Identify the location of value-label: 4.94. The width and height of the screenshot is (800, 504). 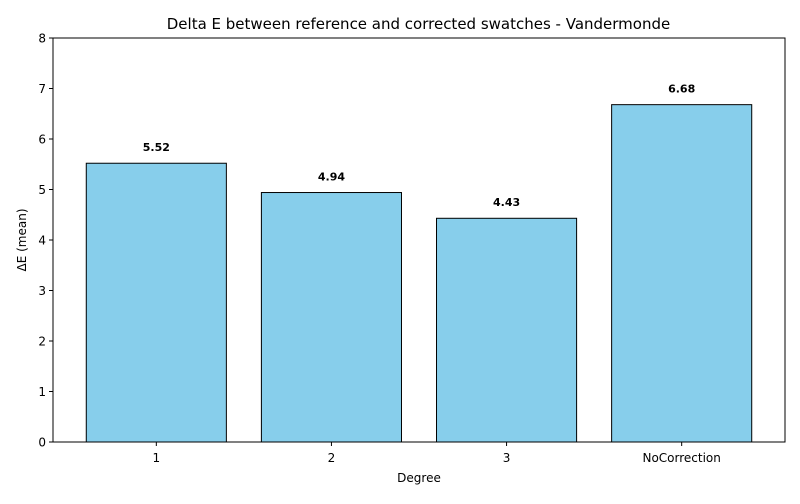
(331, 176).